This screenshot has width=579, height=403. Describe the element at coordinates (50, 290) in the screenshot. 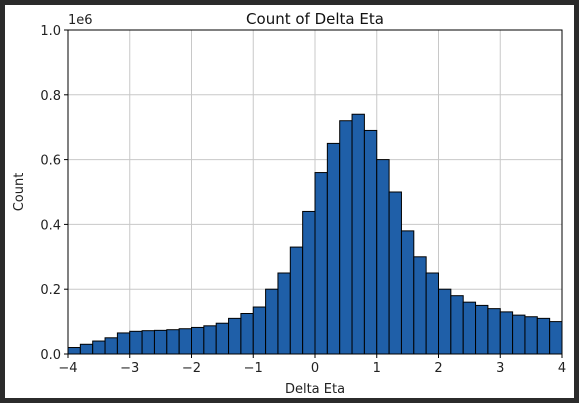

I see `y-tick-label: 0.2` at that location.